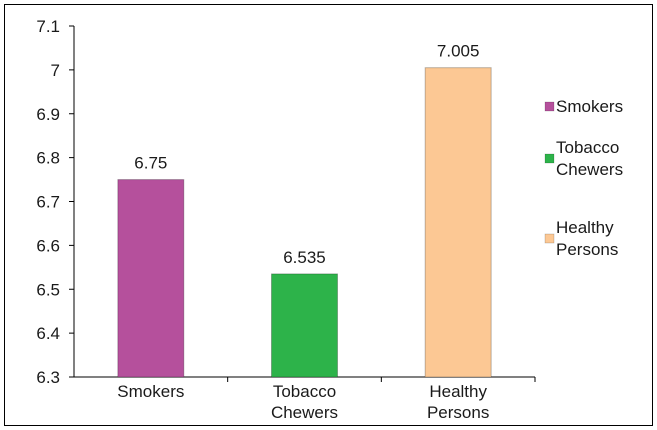 This screenshot has height=430, width=657. Describe the element at coordinates (304, 391) in the screenshot. I see `x-tick-label: Tobacco` at that location.